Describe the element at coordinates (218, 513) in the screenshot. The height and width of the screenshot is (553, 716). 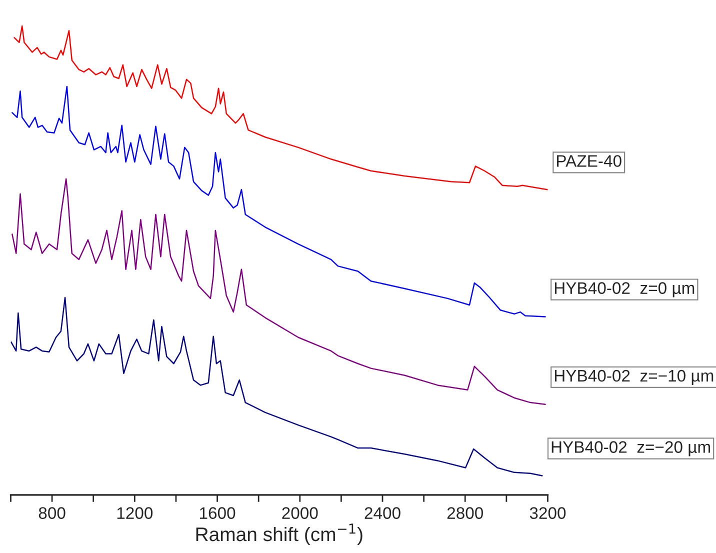
I see `x-tick-label: 1600` at that location.